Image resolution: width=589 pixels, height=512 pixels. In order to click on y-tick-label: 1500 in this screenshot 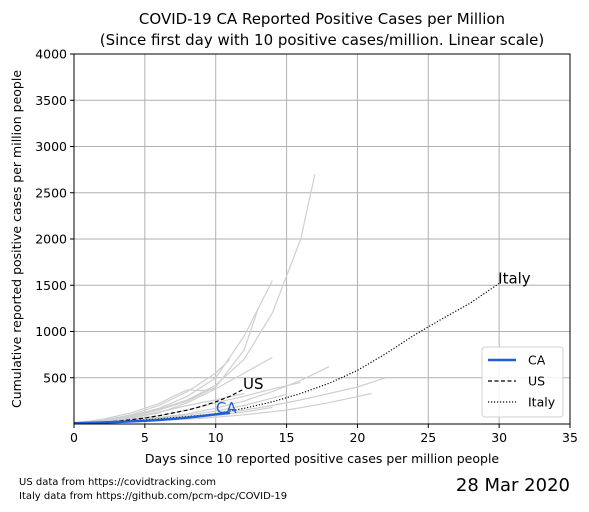, I will do `click(51, 285)`.